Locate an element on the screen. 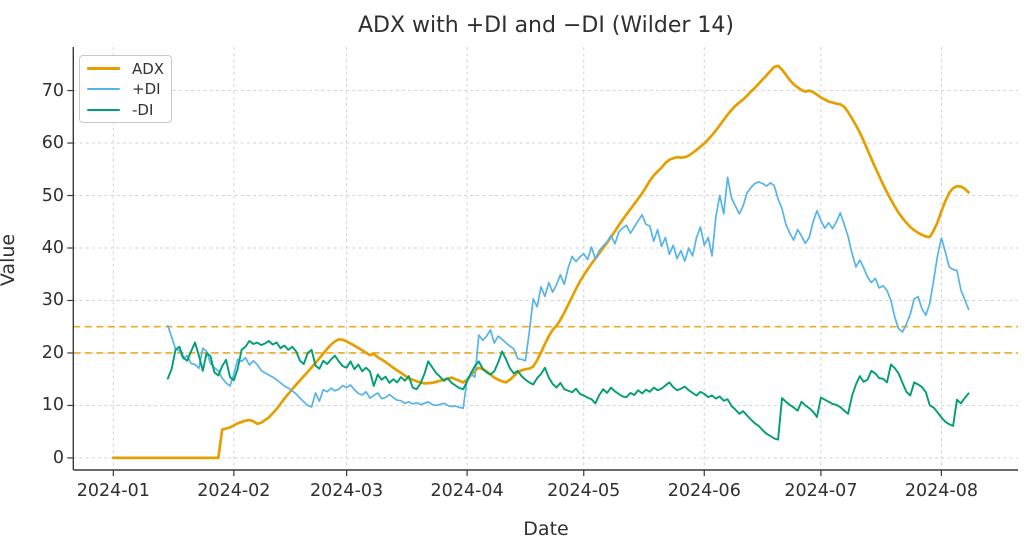 The image size is (1024, 546). x-tick-label-2024-06: 2024-06 is located at coordinates (704, 491).